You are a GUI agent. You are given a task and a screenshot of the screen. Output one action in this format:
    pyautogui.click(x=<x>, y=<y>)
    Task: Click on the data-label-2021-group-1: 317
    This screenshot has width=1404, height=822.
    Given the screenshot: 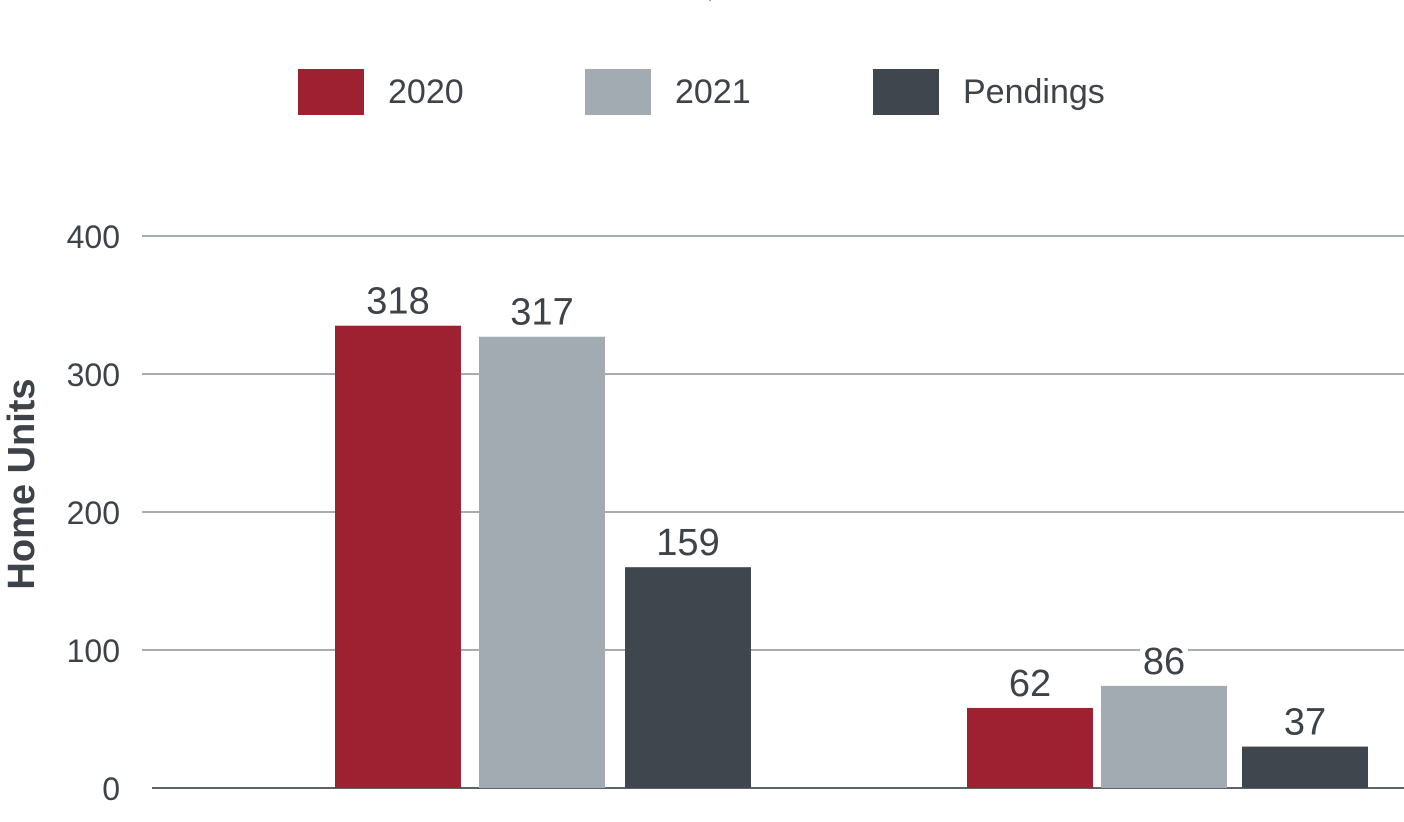 What is the action you would take?
    pyautogui.click(x=541, y=313)
    